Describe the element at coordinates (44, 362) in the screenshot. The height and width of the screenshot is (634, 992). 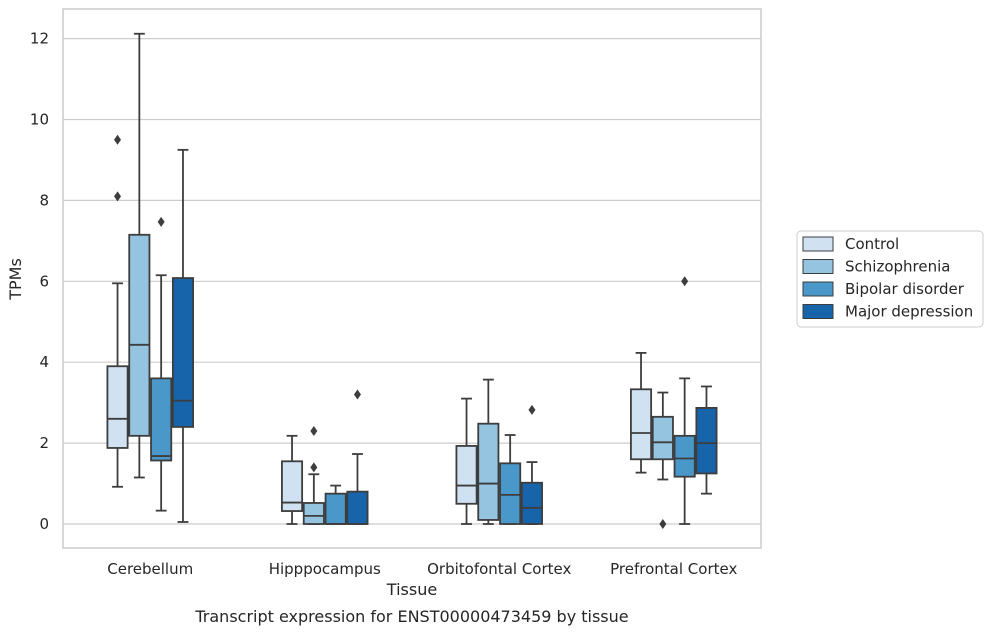
I see `y-tick-label: 4` at that location.